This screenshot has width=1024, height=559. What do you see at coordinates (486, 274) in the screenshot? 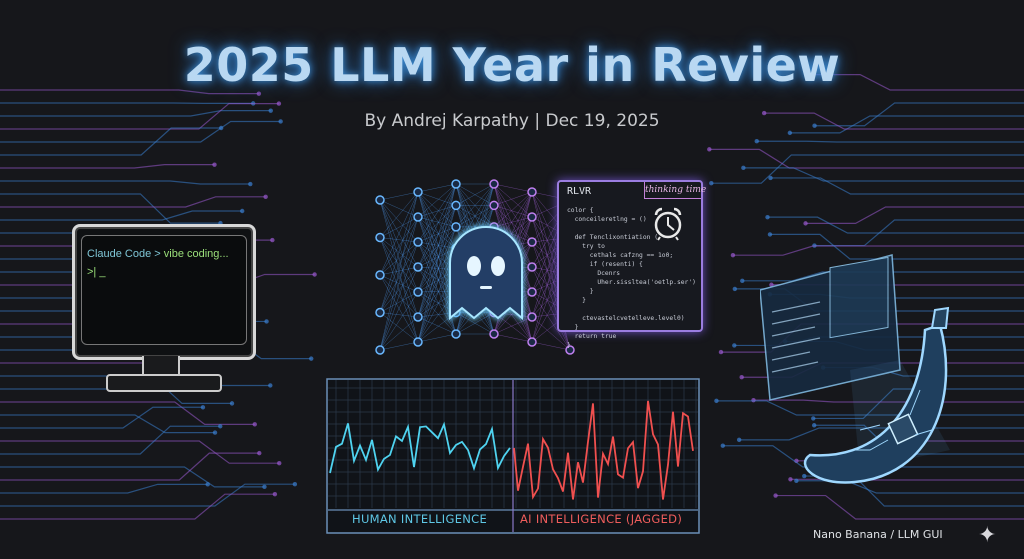
I see `ghost-icon` at bounding box center [486, 274].